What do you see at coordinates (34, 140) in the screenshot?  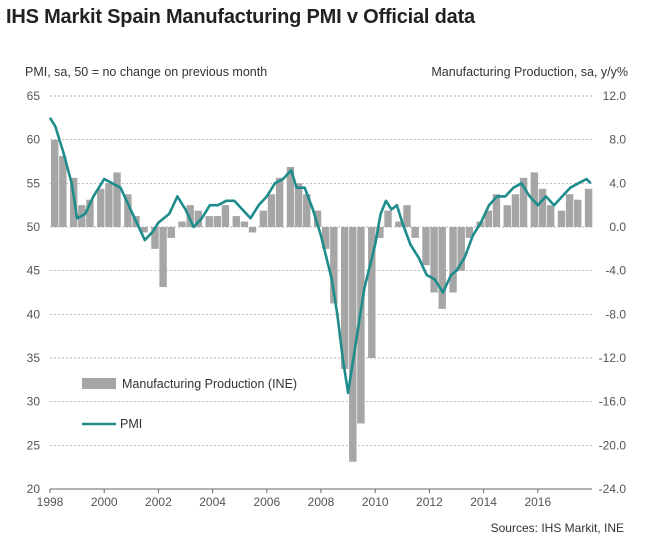 I see `left-tick-label: 60` at bounding box center [34, 140].